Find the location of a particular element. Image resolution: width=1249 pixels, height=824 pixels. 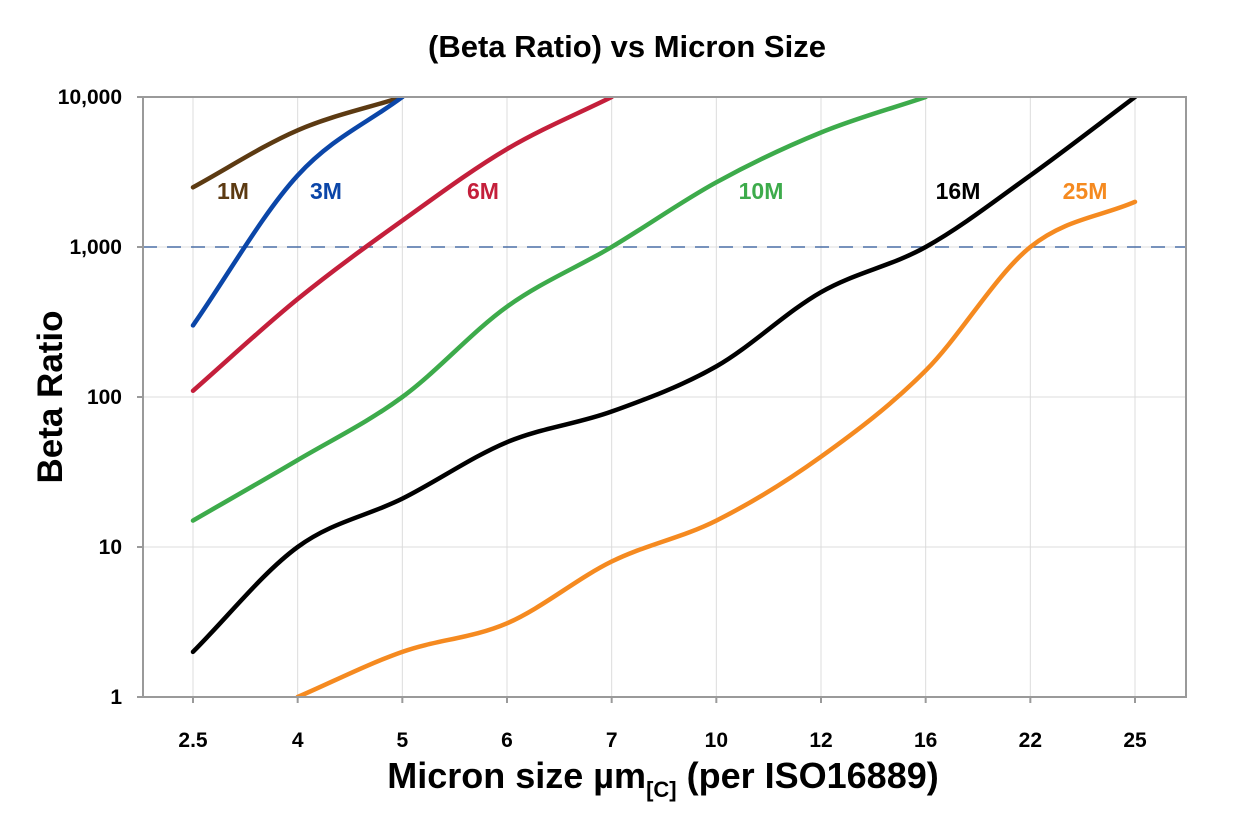

x-tick-label: 16 is located at coordinates (925, 740).